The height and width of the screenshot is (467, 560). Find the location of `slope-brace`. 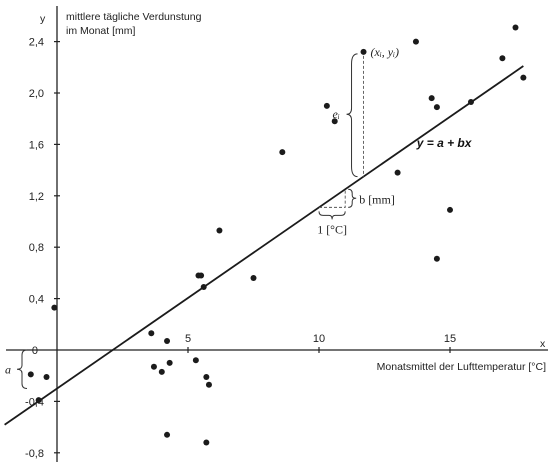

slope-brace is located at coordinates (352, 198).